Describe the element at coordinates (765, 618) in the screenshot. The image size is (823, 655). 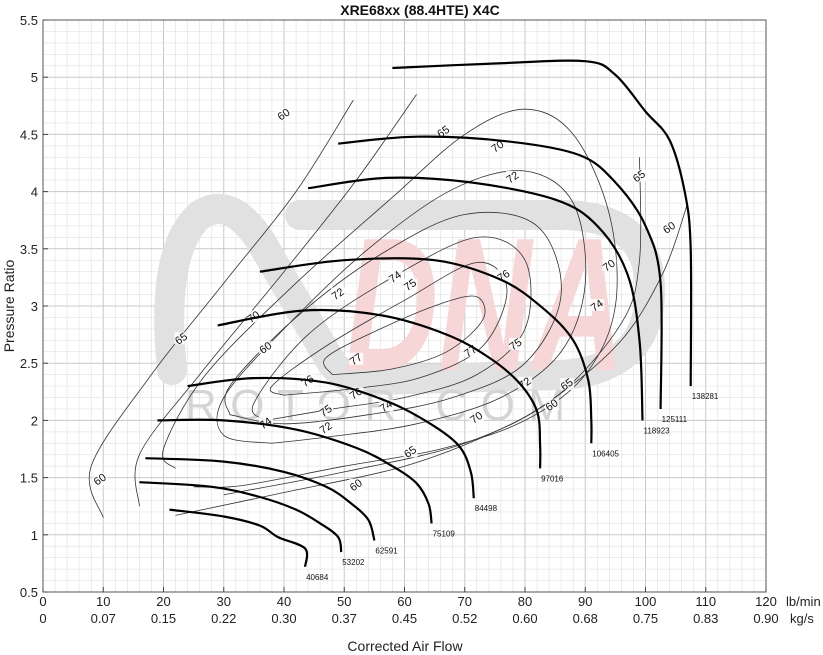
I see `x-tick-label-secondary: 0.90` at that location.